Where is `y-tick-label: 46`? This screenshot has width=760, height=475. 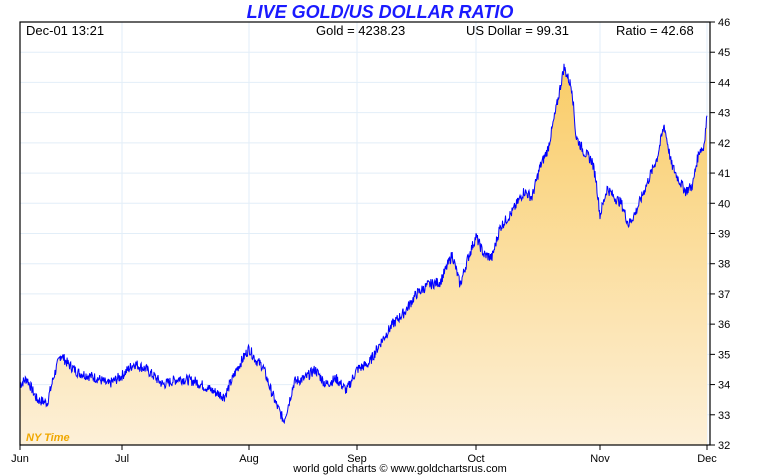 y-tick-label: 46 is located at coordinates (724, 23).